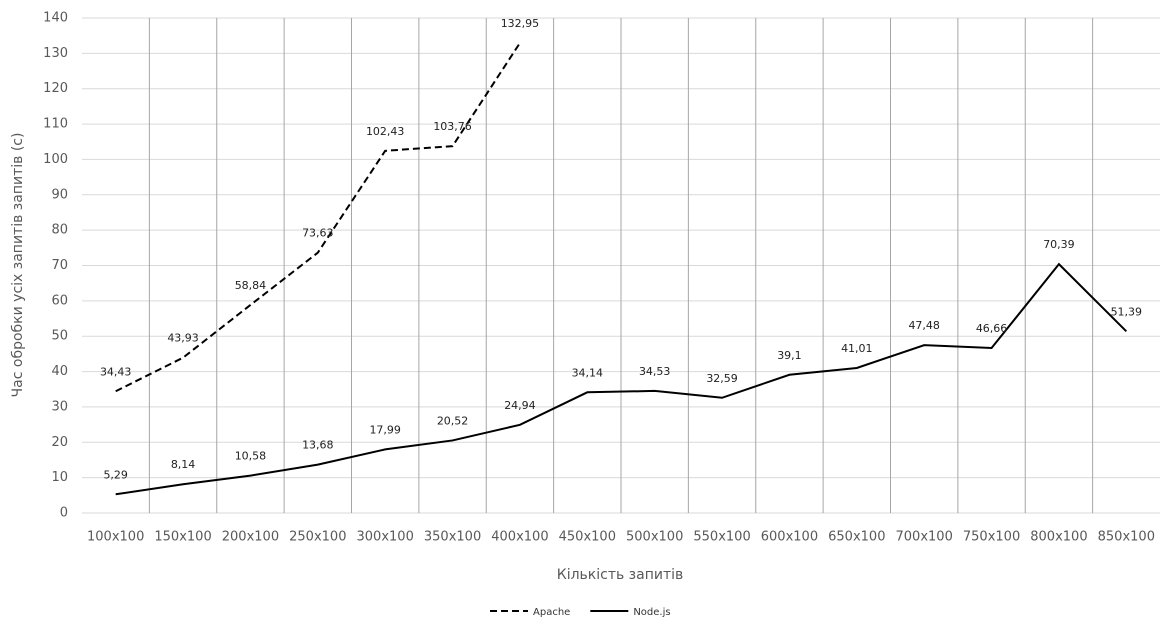 The height and width of the screenshot is (620, 1160). What do you see at coordinates (452, 126) in the screenshot?
I see `data-label: 103,76` at bounding box center [452, 126].